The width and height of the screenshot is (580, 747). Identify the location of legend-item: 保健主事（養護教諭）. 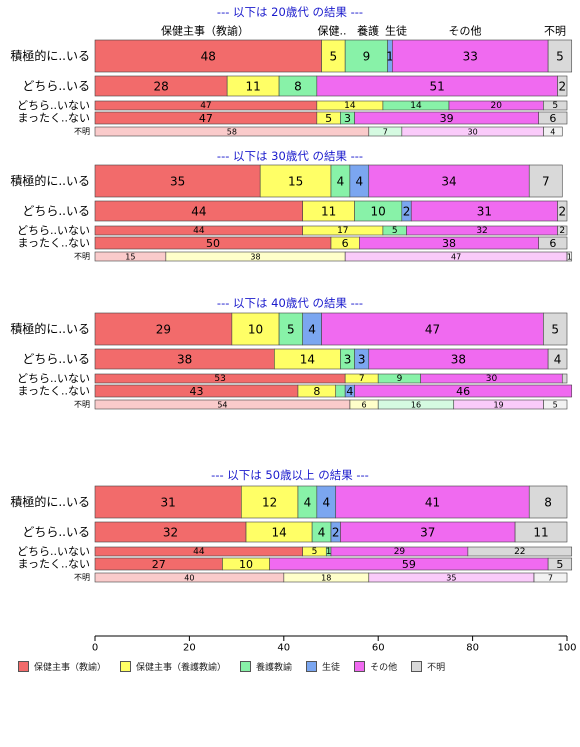
(173, 666).